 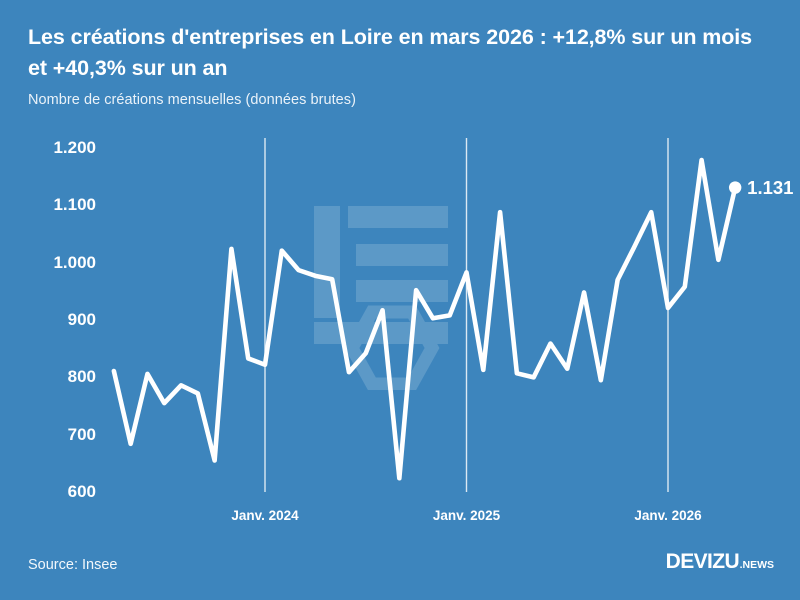 I want to click on y-axis-ticks: 600 700 800 900 1.000 1.100 1.200, so click(x=48, y=330).